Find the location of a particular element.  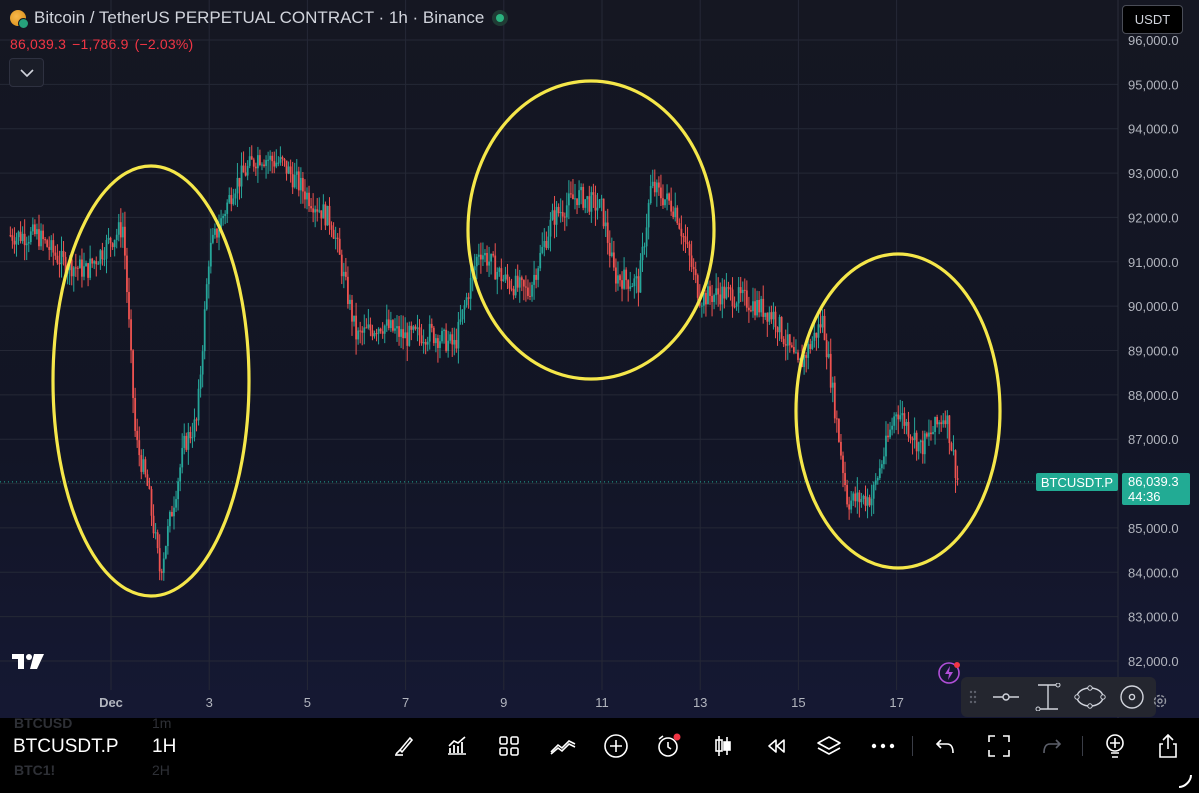

currency-selector: USDT is located at coordinates (1152, 19).